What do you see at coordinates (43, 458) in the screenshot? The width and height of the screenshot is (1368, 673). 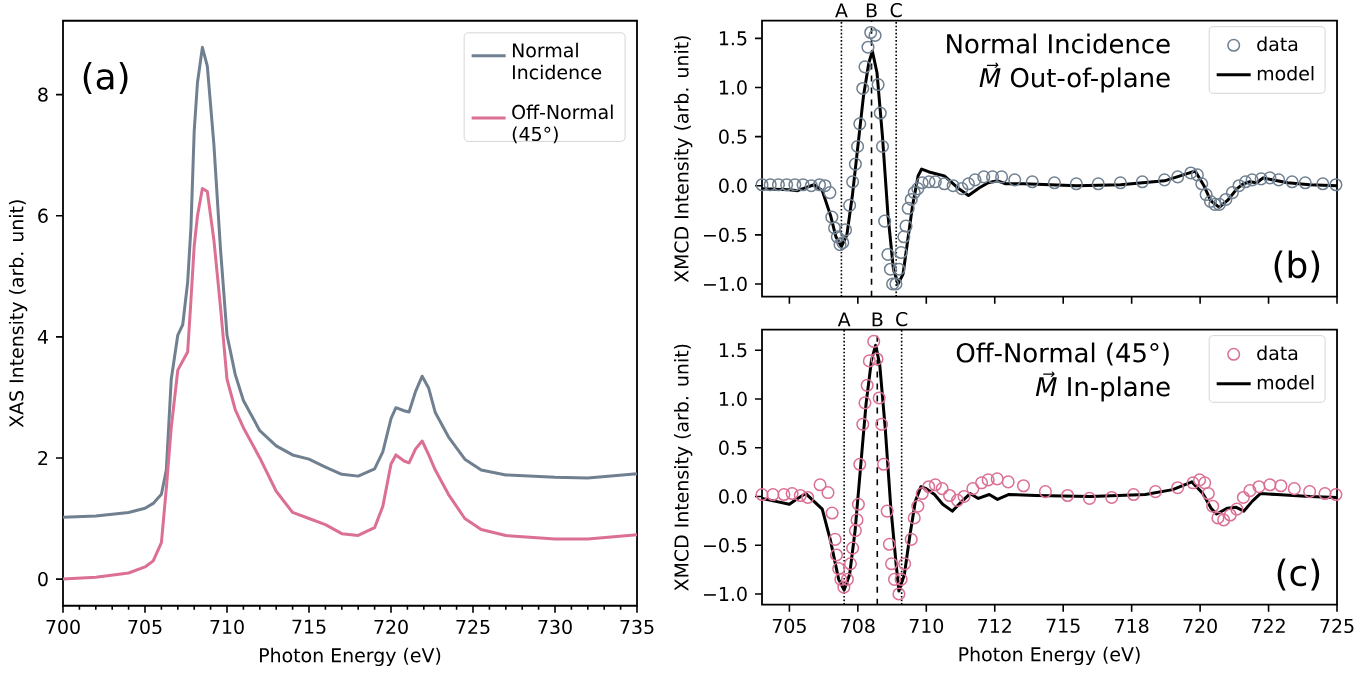 I see `y-tick-label: 2` at bounding box center [43, 458].